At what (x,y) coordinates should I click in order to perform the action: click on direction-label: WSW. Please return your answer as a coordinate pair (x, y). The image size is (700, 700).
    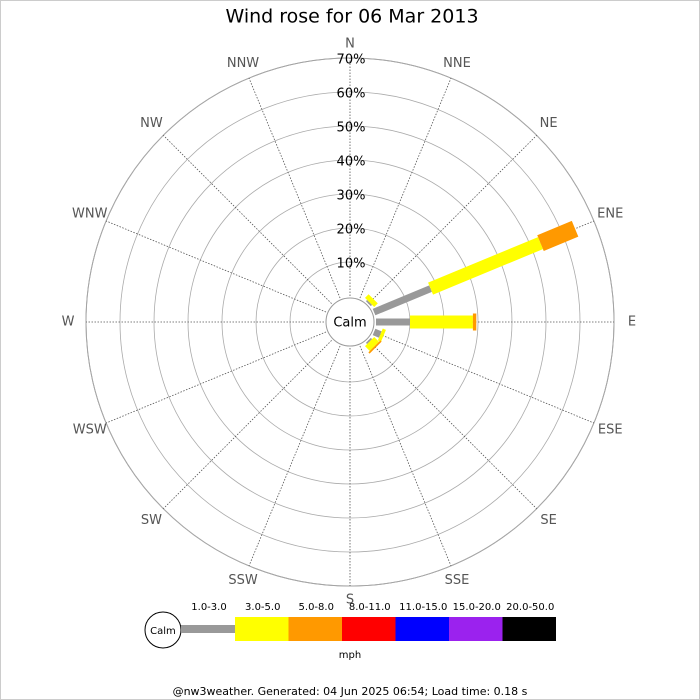
    Looking at the image, I should click on (90, 429).